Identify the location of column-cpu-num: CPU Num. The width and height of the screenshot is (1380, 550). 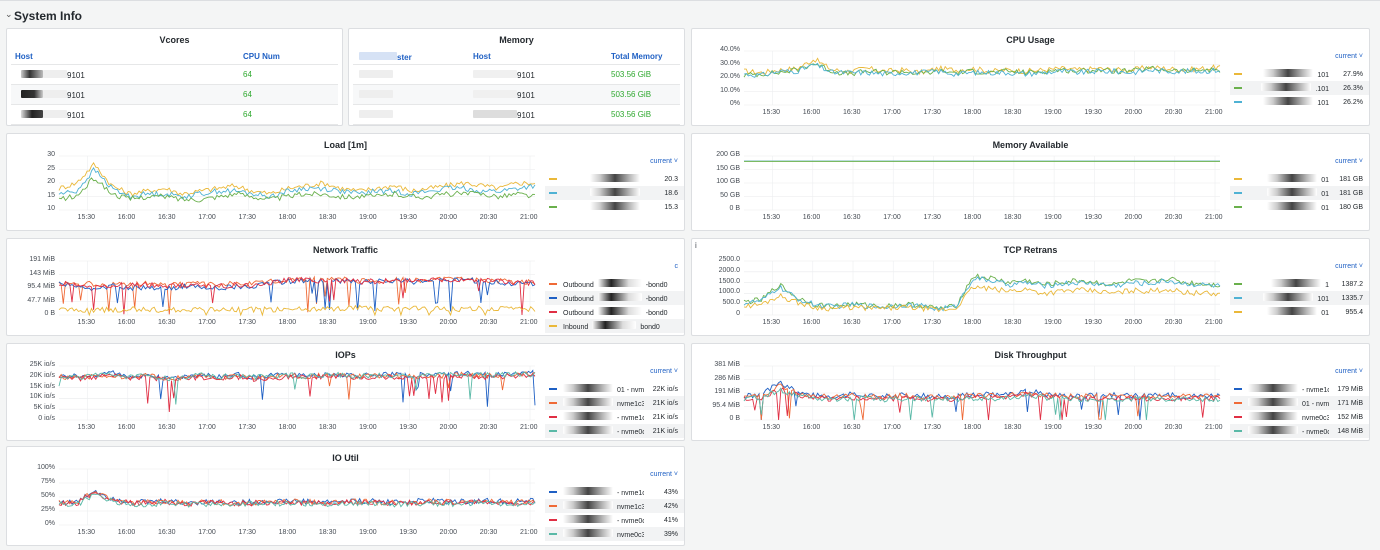
(261, 56).